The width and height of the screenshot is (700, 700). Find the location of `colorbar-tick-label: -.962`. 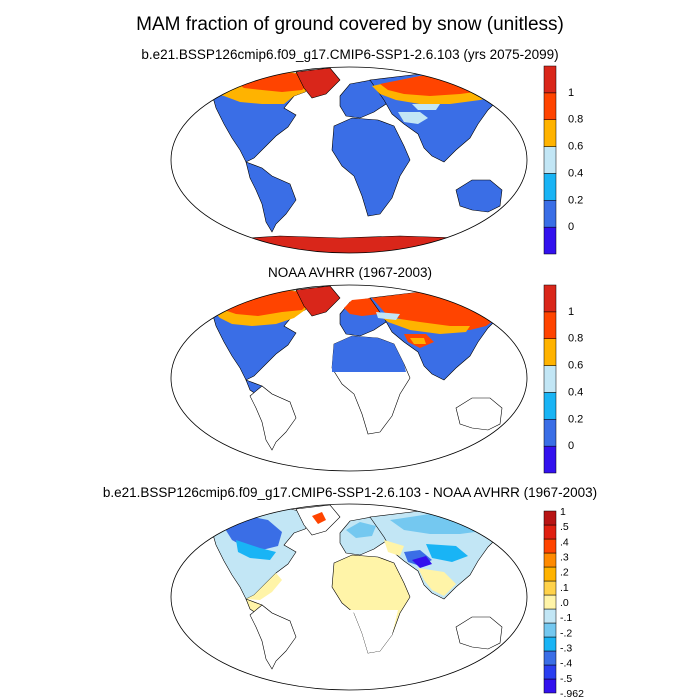

colorbar-tick-label: -.962 is located at coordinates (572, 694).